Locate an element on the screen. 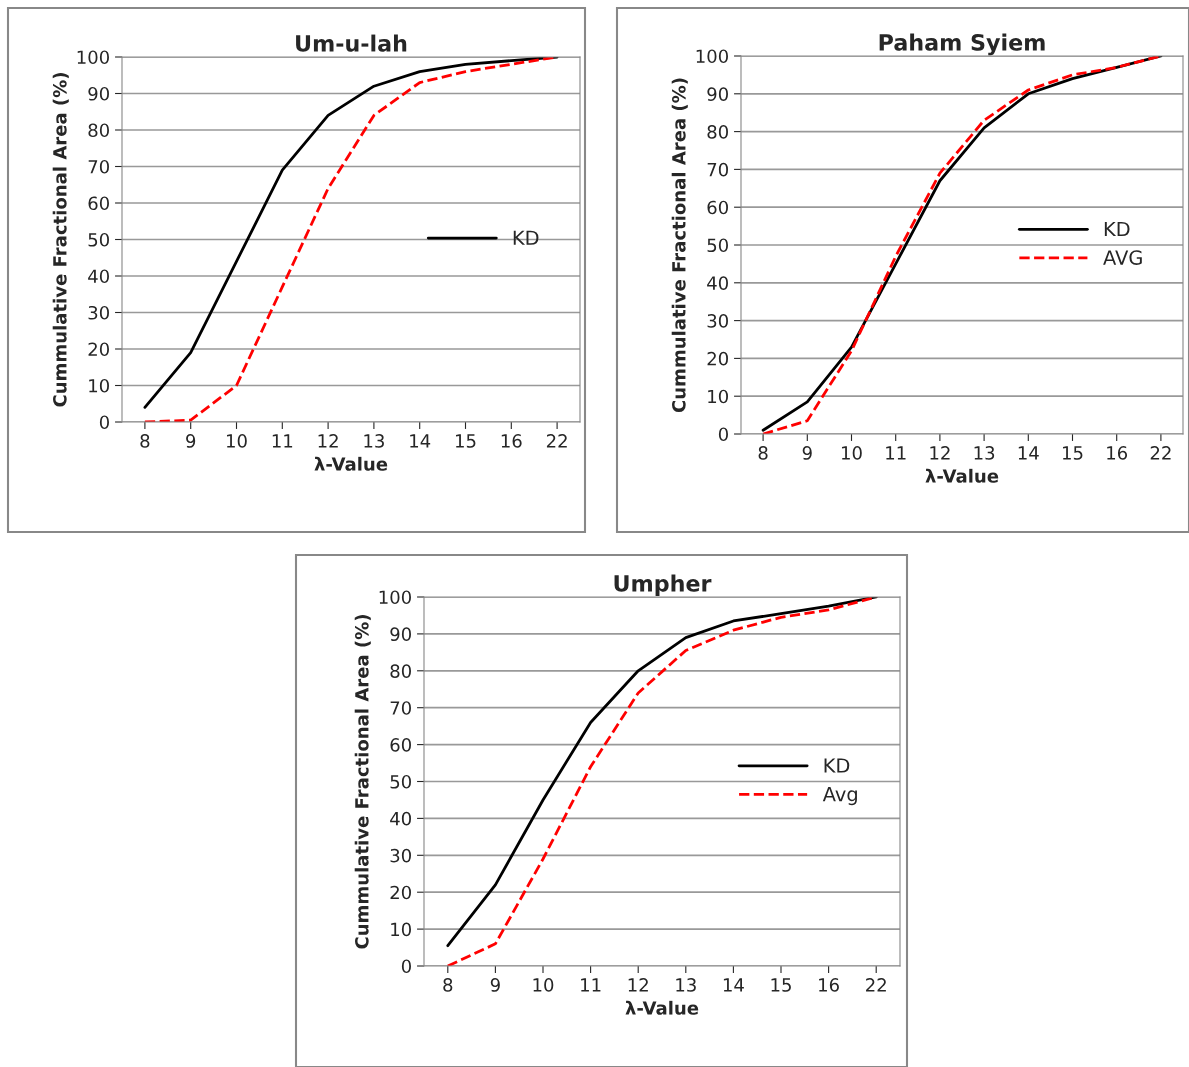  legend-label: Avg is located at coordinates (839, 796).